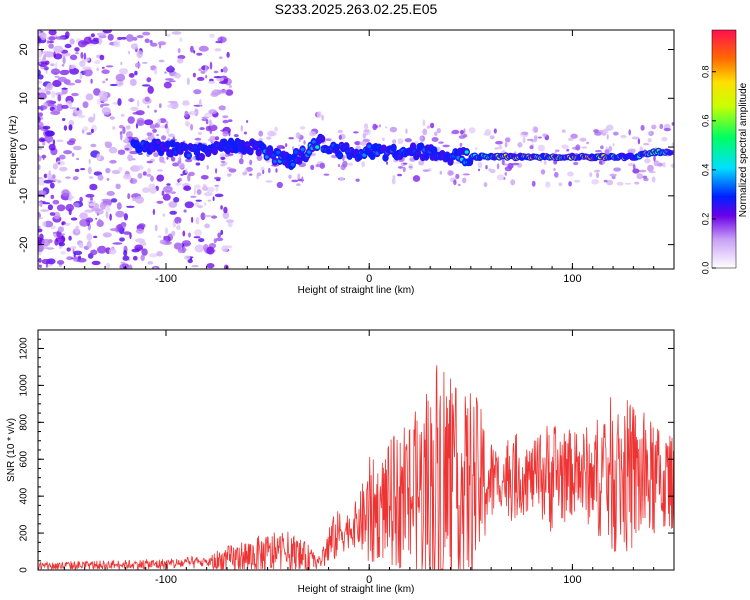 Image resolution: width=750 pixels, height=600 pixels. Describe the element at coordinates (24, 147) in the screenshot. I see `heatmap-y-tick-label: 0` at that location.